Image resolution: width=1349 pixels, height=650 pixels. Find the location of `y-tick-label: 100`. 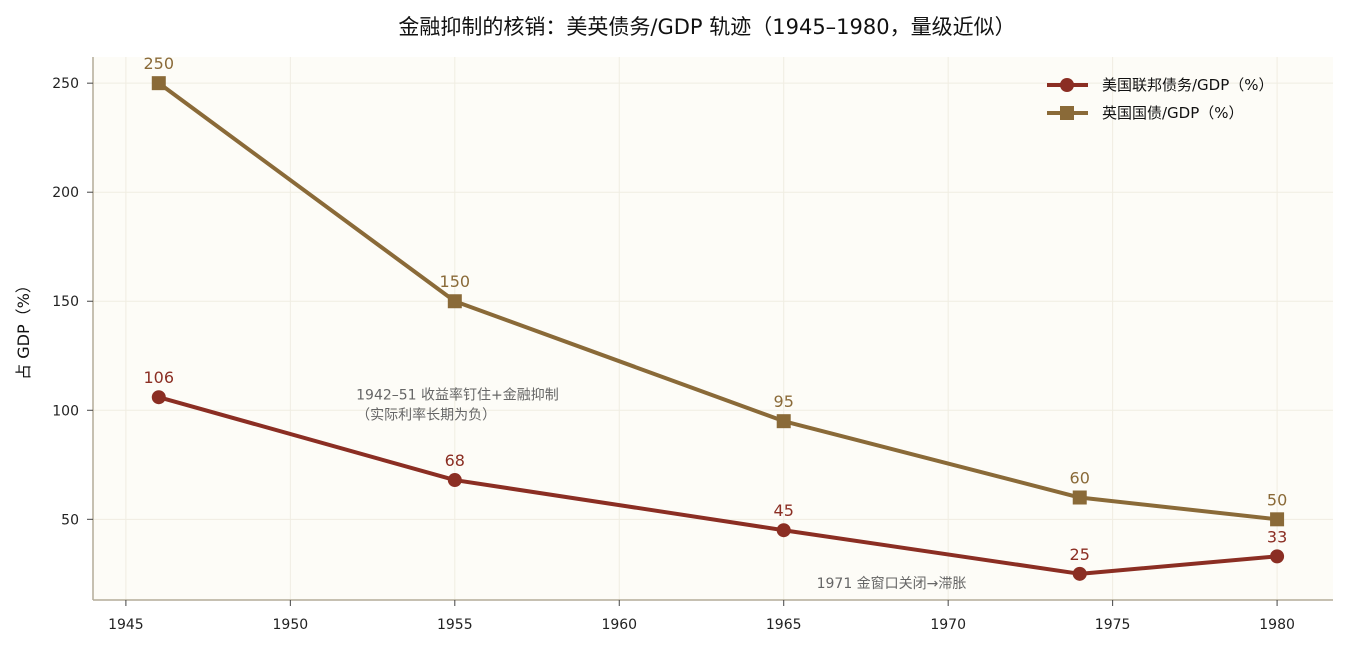

y-tick-label: 100 is located at coordinates (65, 411).